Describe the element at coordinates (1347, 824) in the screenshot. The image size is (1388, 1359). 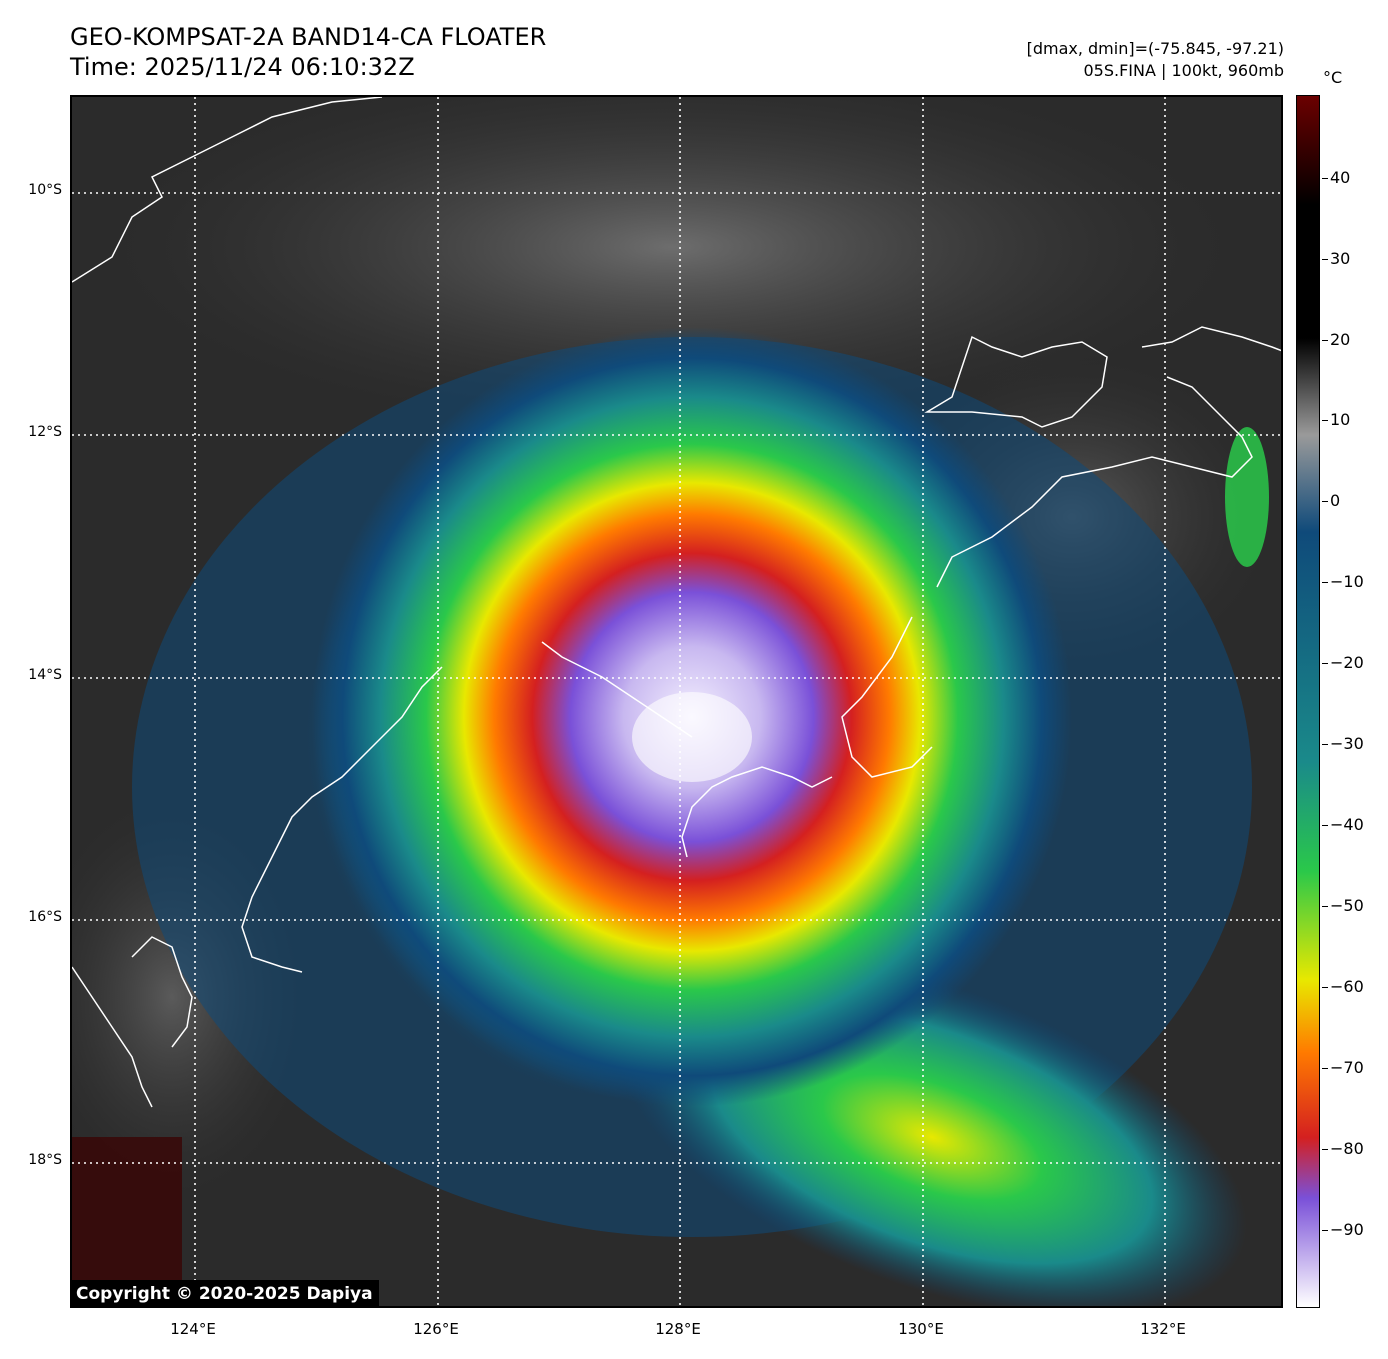
I see `colorbar-label: −40` at that location.